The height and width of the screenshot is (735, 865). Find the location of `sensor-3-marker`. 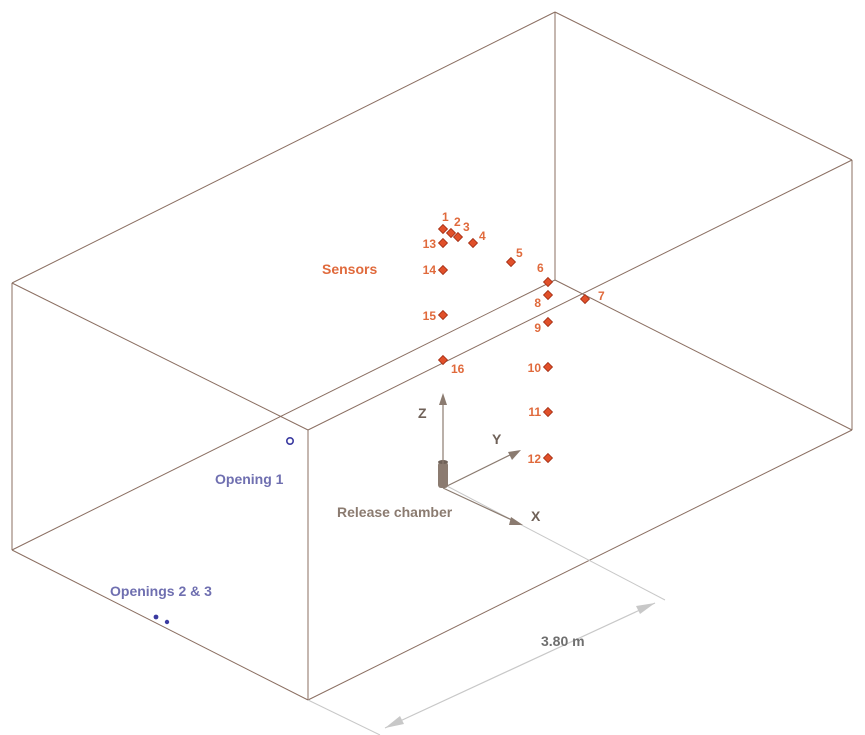

sensor-3-marker is located at coordinates (458, 237).